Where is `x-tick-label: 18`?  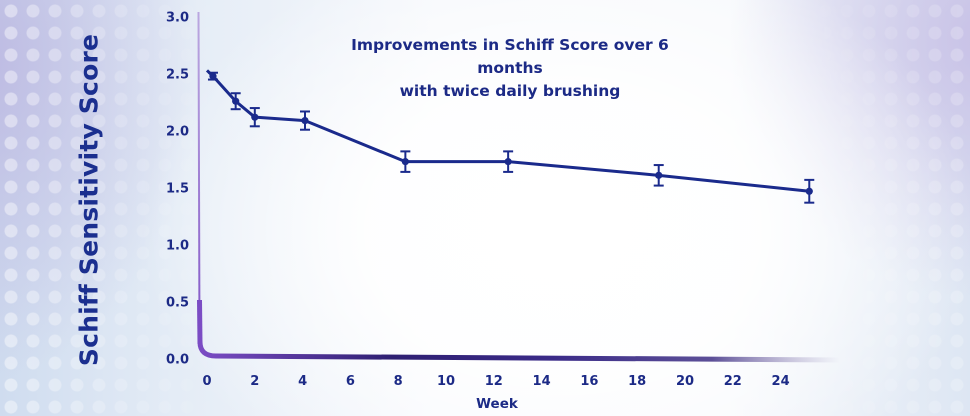 x-tick-label: 18 is located at coordinates (637, 381).